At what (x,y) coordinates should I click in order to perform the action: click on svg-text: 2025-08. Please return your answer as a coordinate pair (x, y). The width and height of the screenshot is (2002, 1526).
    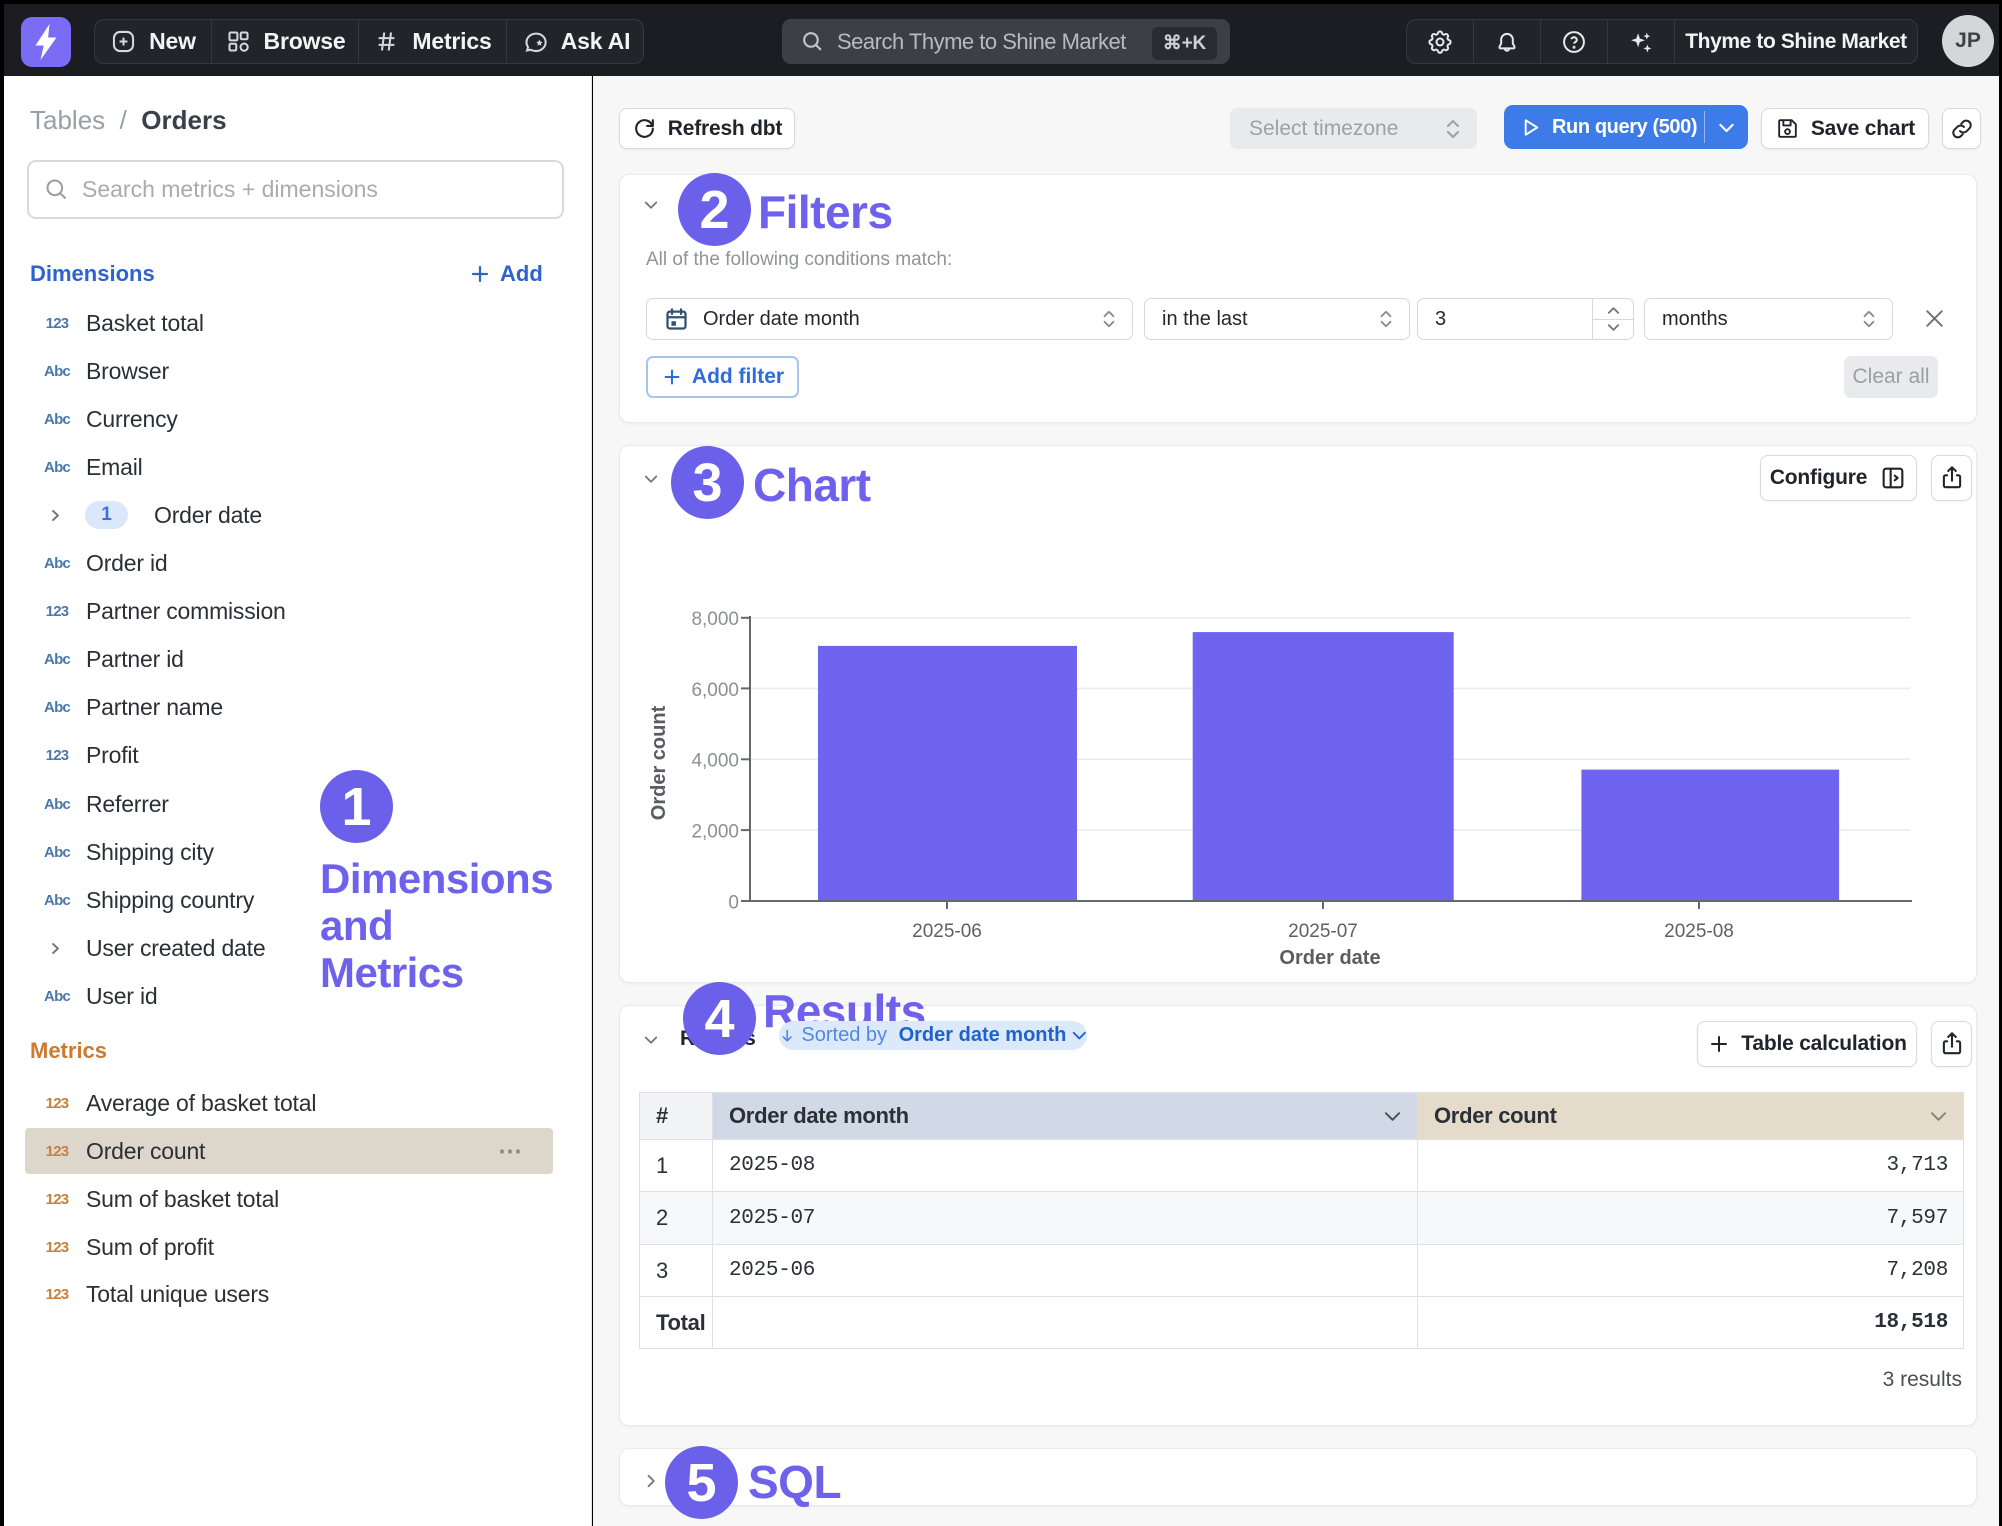
    Looking at the image, I should click on (1699, 931).